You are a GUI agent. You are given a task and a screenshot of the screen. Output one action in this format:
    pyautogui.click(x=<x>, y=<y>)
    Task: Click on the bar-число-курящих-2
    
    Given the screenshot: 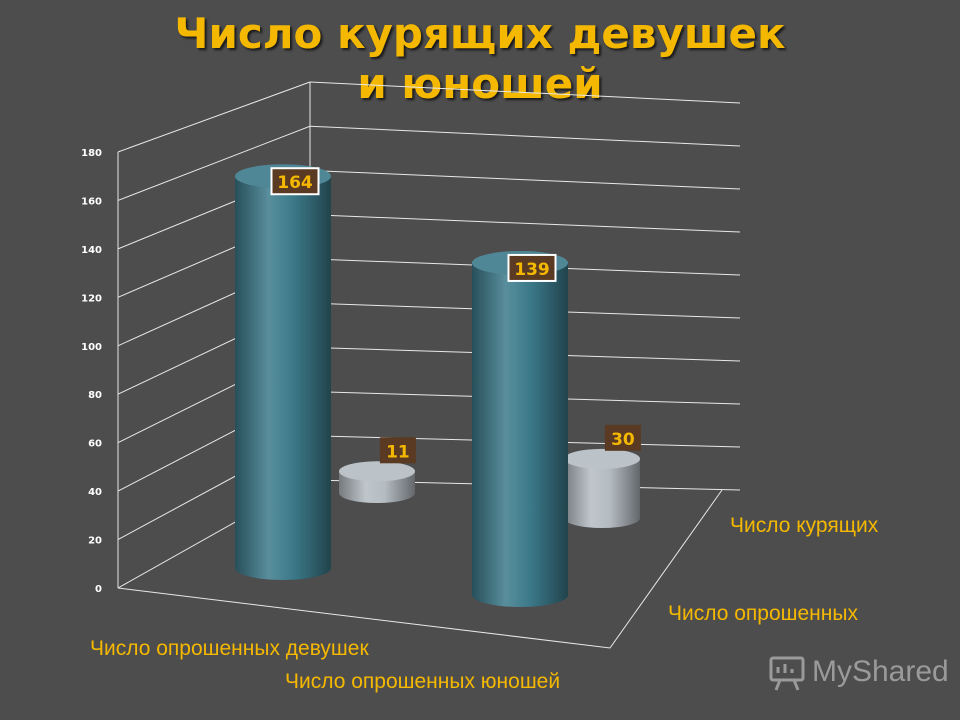 What is the action you would take?
    pyautogui.click(x=602, y=488)
    